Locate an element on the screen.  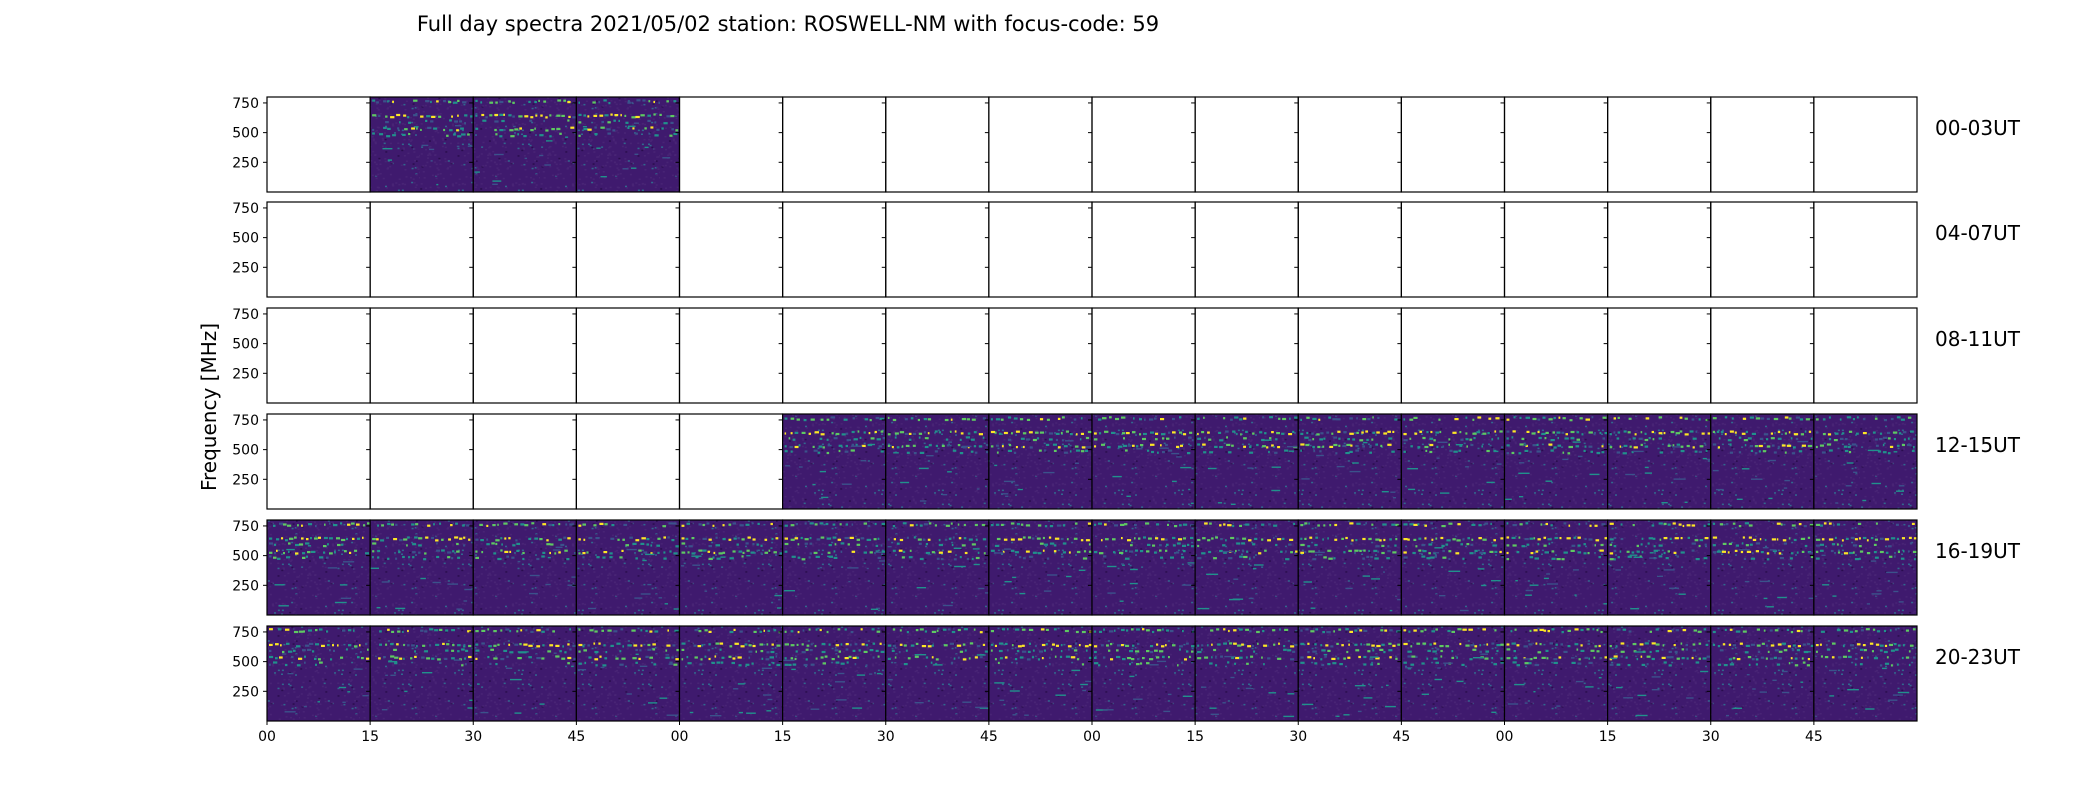
y-tick-label: 500 is located at coordinates (245, 239).